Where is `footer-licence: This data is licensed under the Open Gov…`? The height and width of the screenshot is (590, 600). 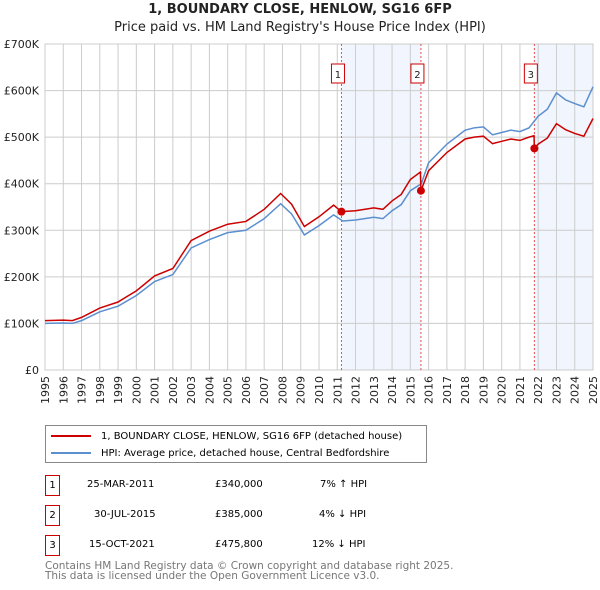
footer-licence: This data is licensed under the Open Gov… is located at coordinates (212, 576).